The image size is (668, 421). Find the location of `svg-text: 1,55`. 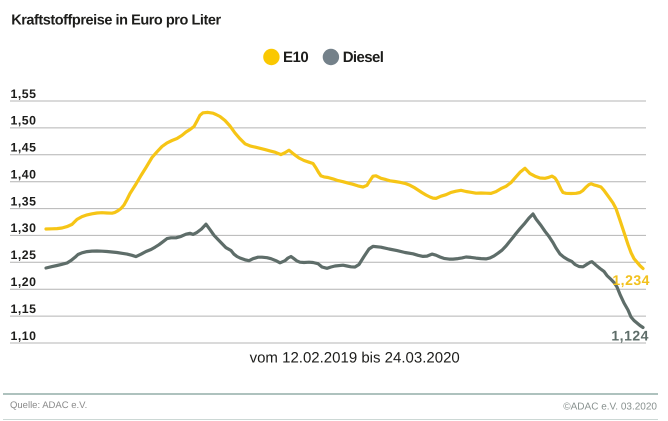

svg-text: 1,55 is located at coordinates (24, 94).